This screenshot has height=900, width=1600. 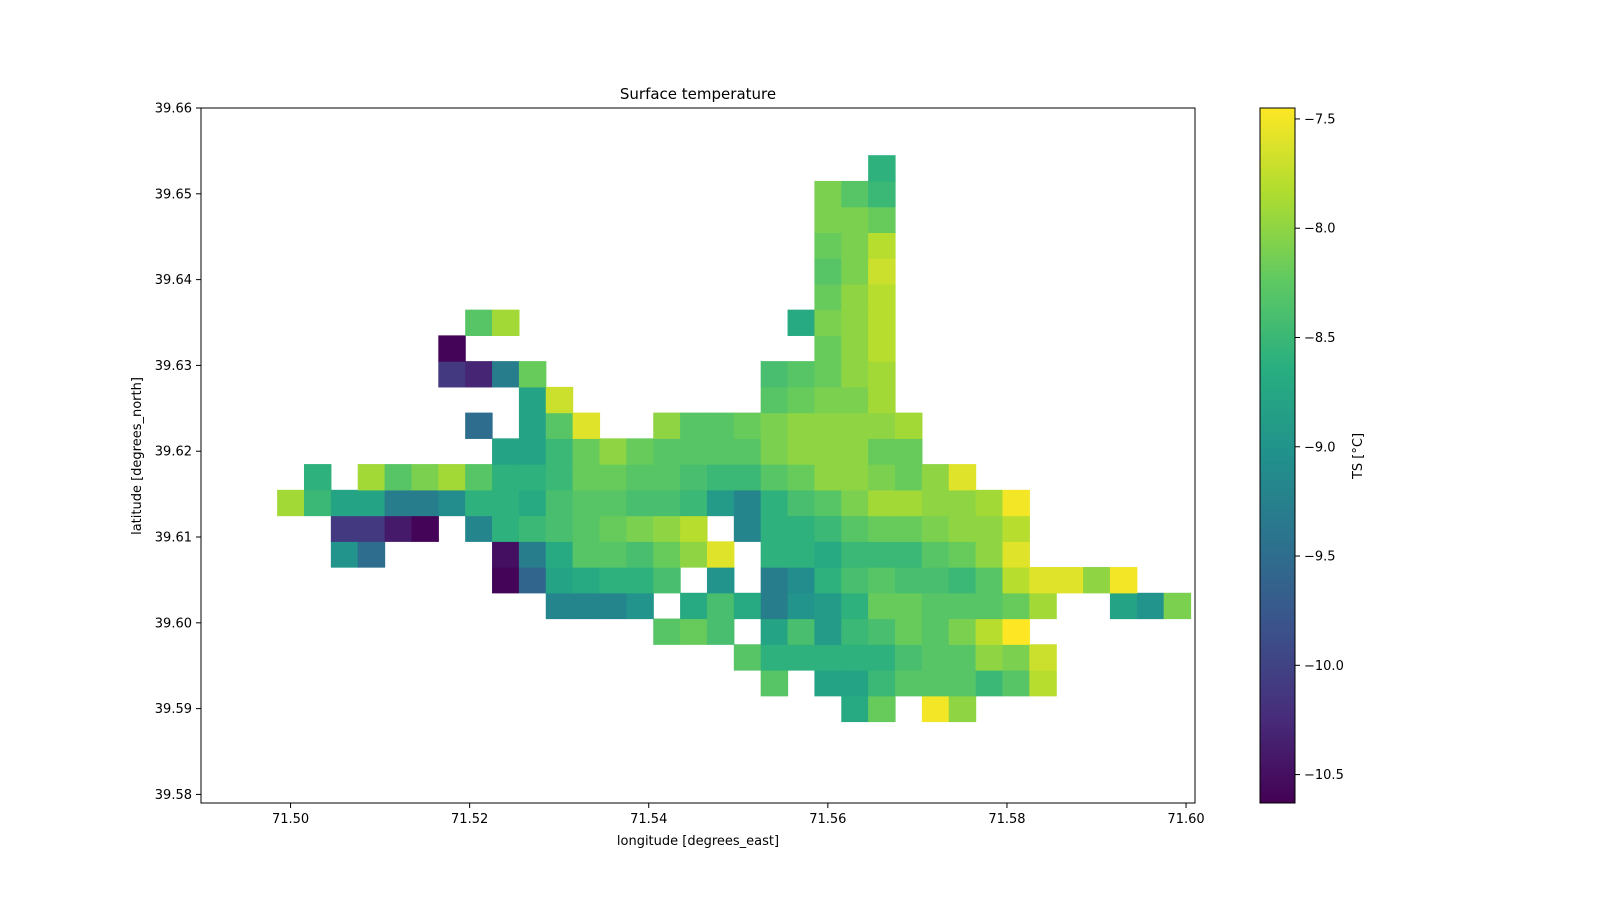 What do you see at coordinates (698, 94) in the screenshot?
I see `chart-title: Surface temperature` at bounding box center [698, 94].